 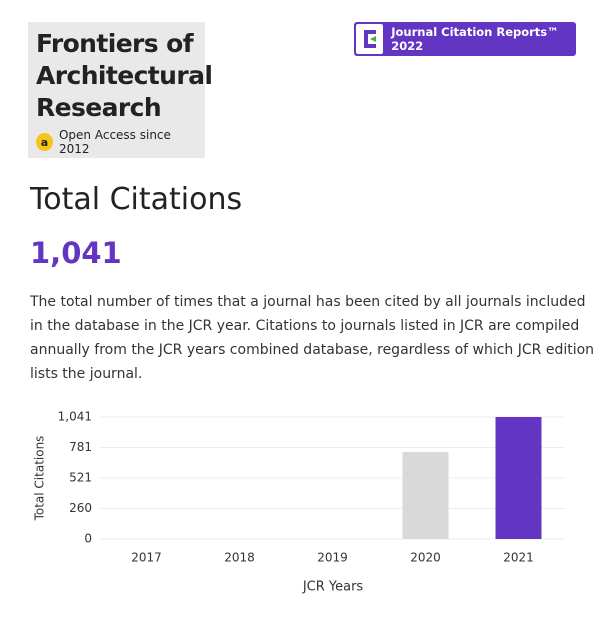 I want to click on x-tick-label: 2019, so click(x=332, y=558).